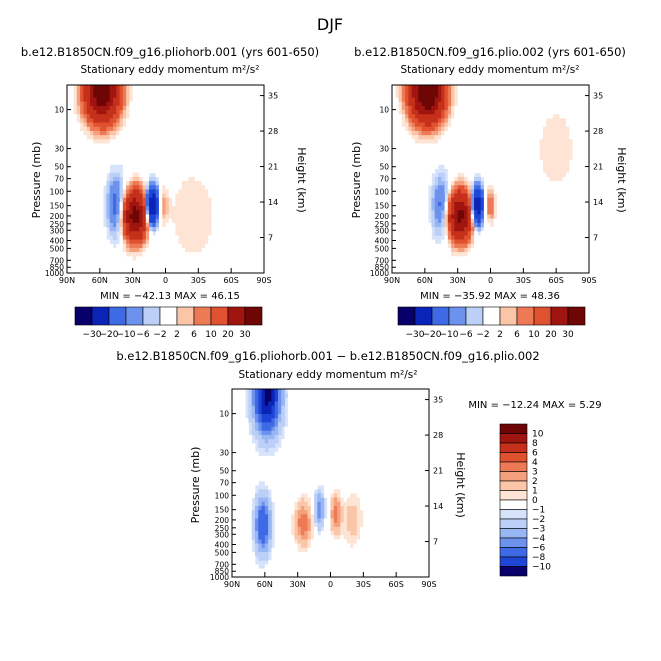  Describe the element at coordinates (539, 539) in the screenshot. I see `colorbar-label: −4` at that location.